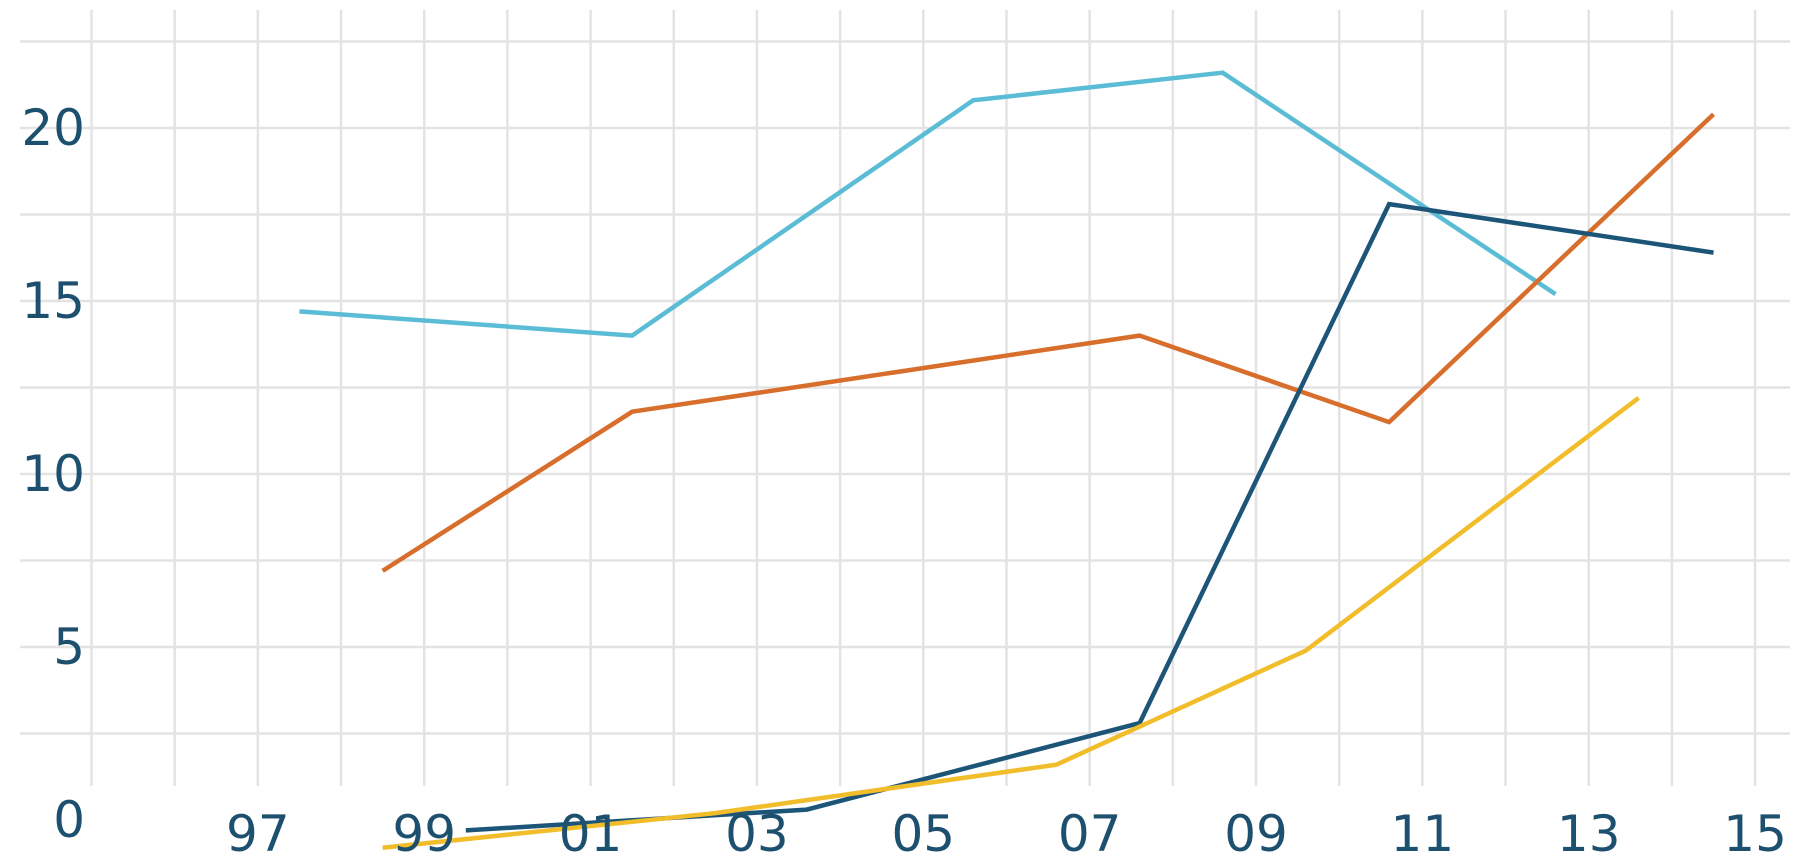 The width and height of the screenshot is (1805, 865). Describe the element at coordinates (1755, 834) in the screenshot. I see `x-tick-label: 15` at that location.